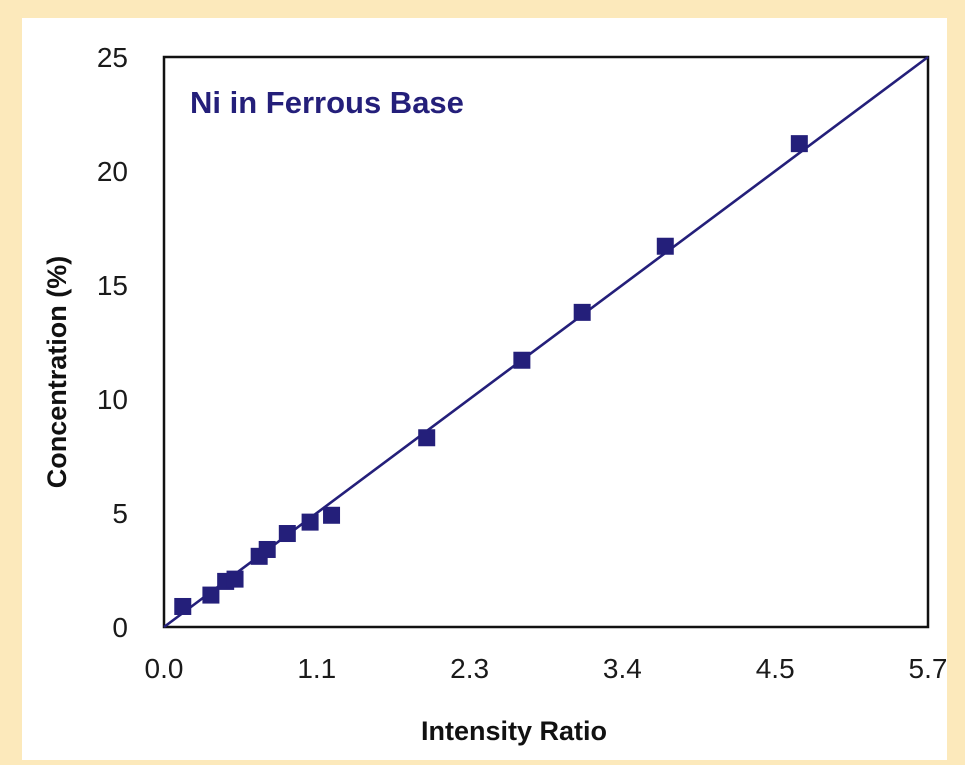  What do you see at coordinates (514, 731) in the screenshot?
I see `x-axis-title: Intensity Ratio` at bounding box center [514, 731].